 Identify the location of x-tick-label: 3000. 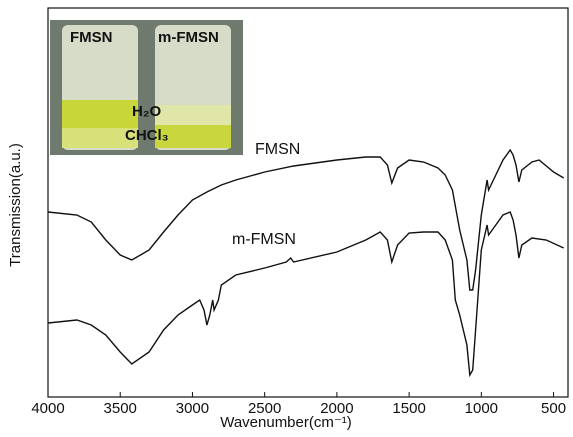
(192, 408).